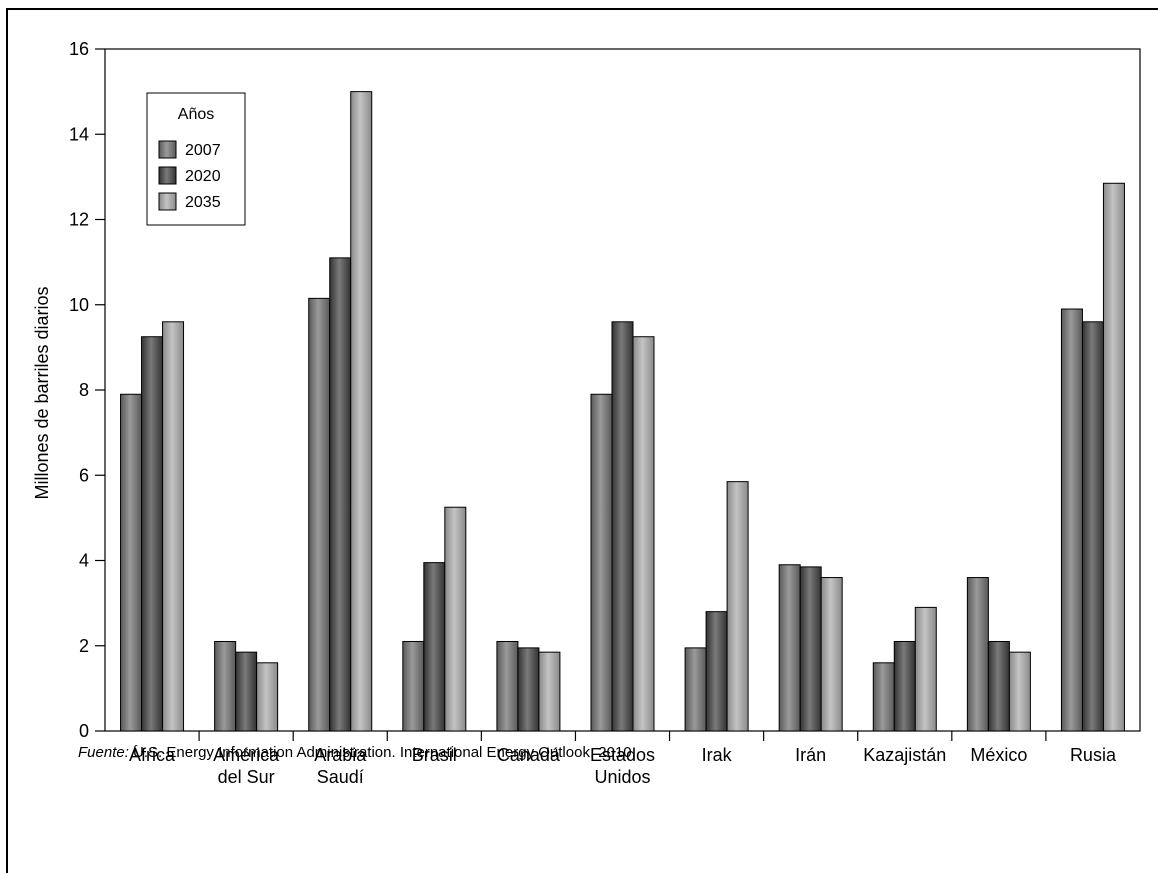  Describe the element at coordinates (622, 777) in the screenshot. I see `x-tick-label: Unidos` at that location.